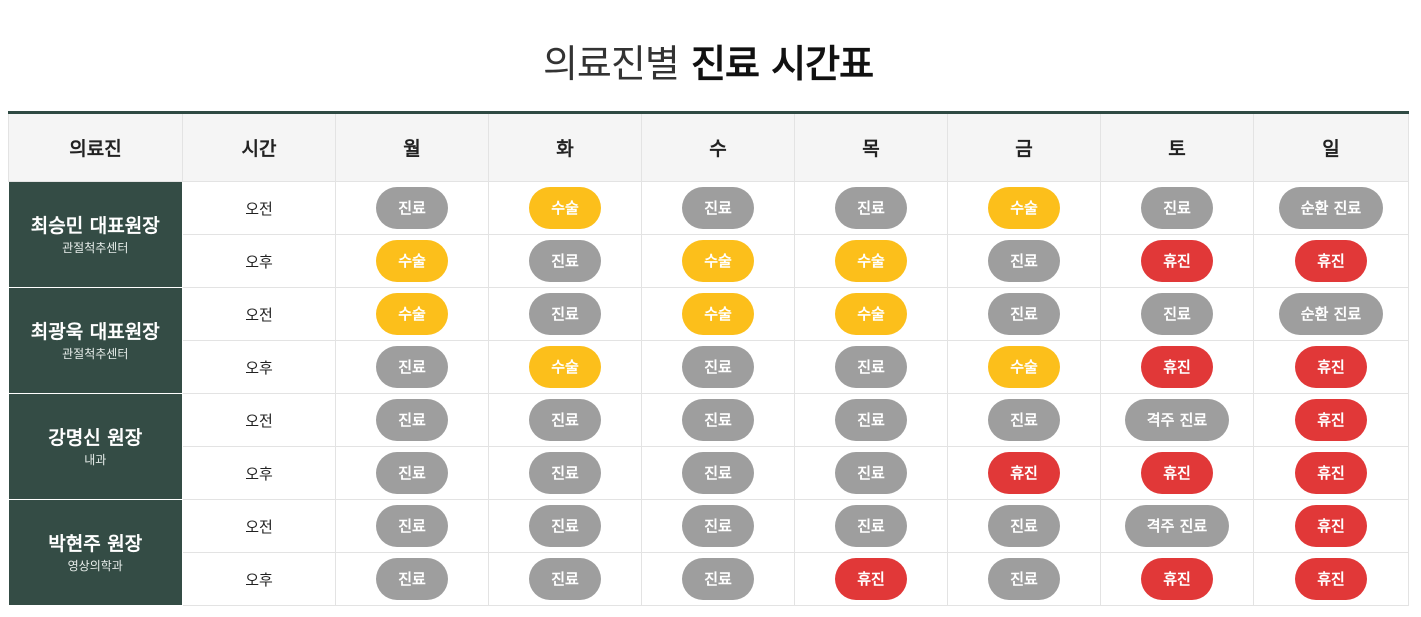  What do you see at coordinates (95, 234) in the screenshot?
I see `doctor-cell: 최승민 대표원장 관절척추센터` at bounding box center [95, 234].